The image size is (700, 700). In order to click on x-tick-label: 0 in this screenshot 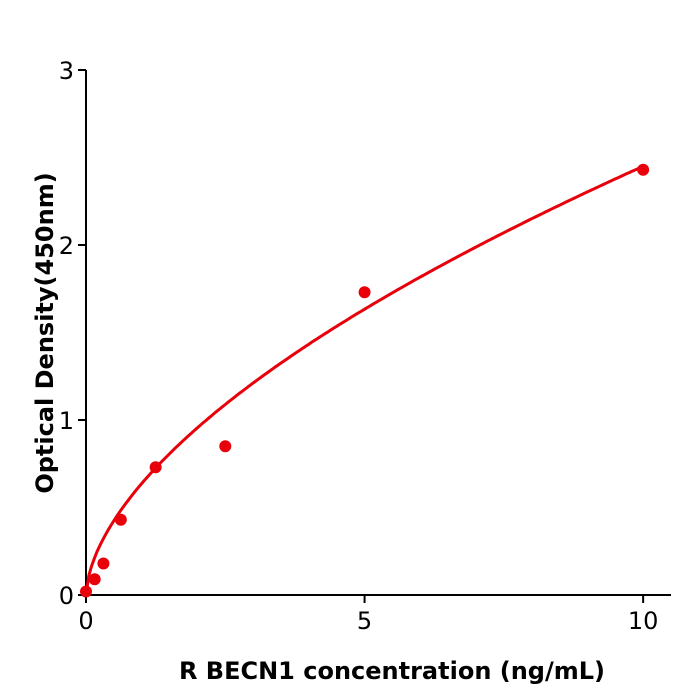, I will do `click(85, 621)`.